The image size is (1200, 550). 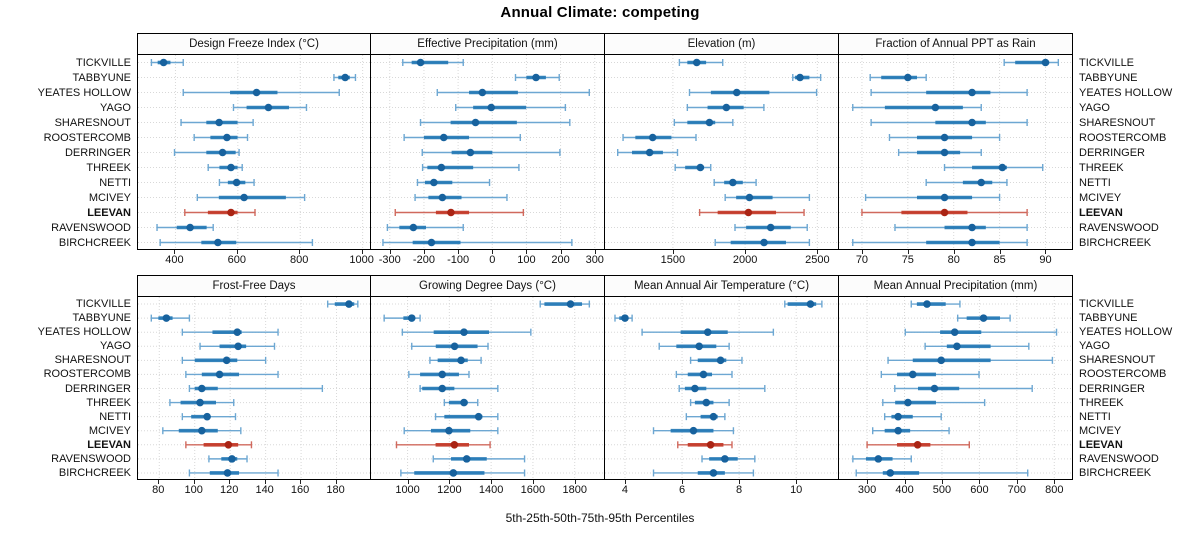 What do you see at coordinates (264, 490) in the screenshot?
I see `axis-tick-label: 140` at bounding box center [264, 490].